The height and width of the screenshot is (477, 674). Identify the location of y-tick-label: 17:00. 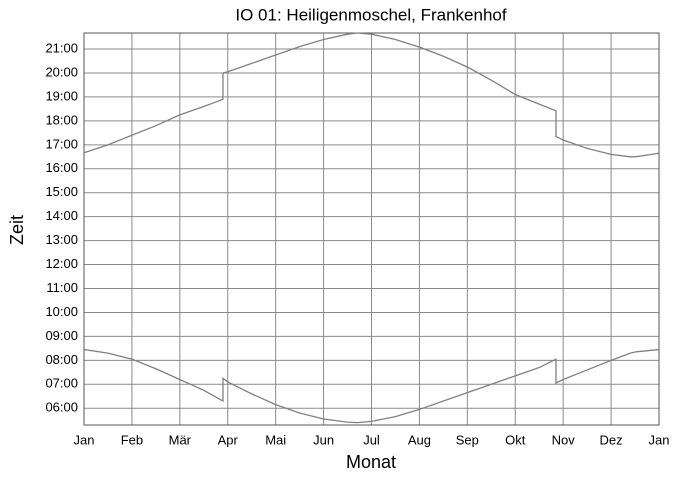
(61, 143).